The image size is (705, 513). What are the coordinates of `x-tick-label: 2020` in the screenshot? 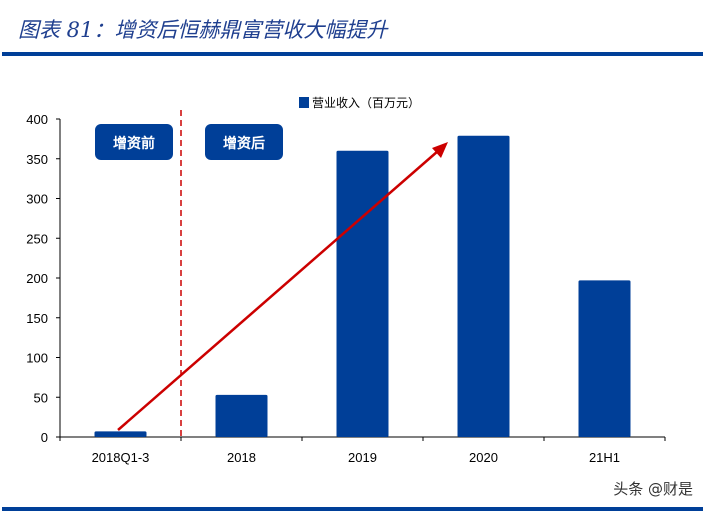 It's located at (483, 457).